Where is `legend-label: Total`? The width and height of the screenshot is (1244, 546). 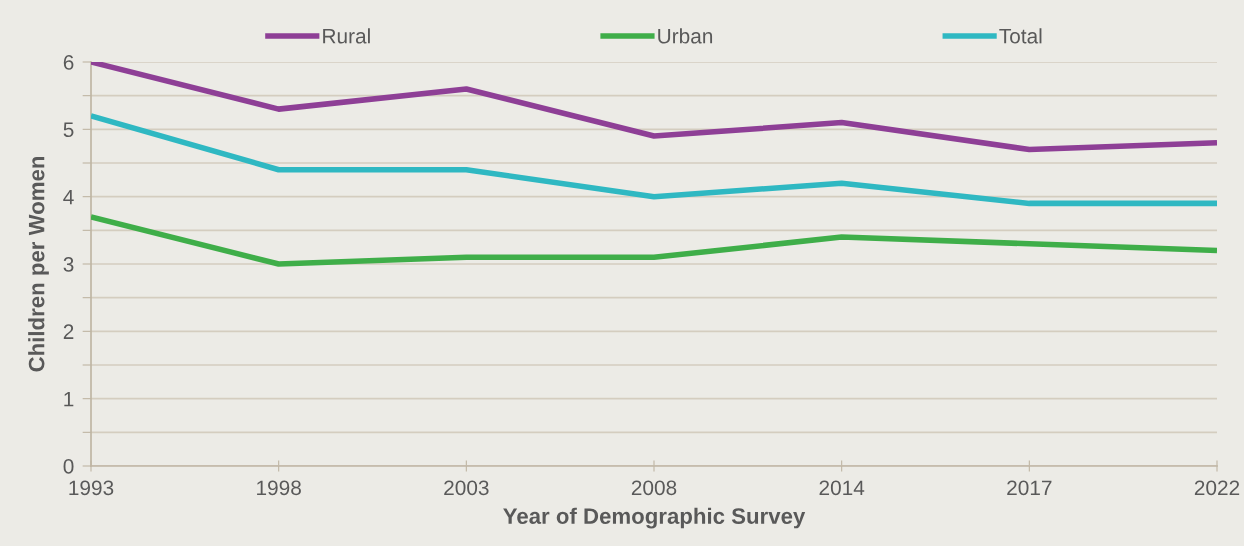 legend-label: Total is located at coordinates (1020, 36).